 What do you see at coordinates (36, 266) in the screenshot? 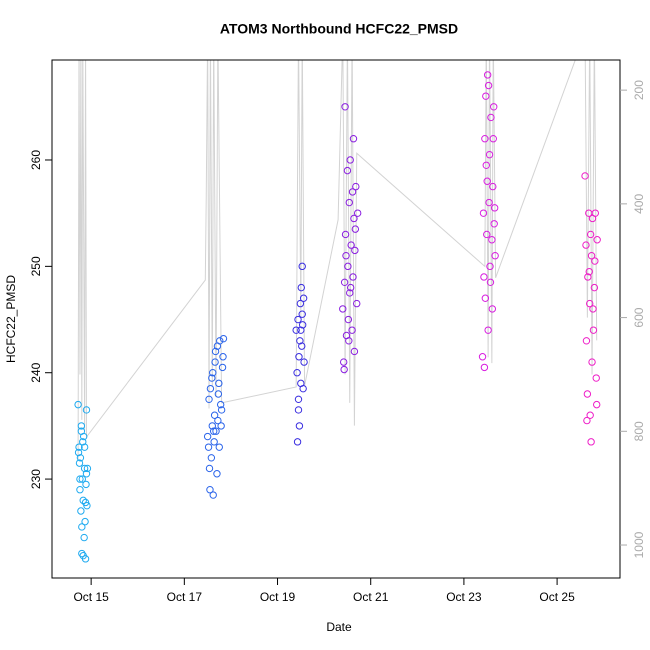
I see `y-tick-label: 250` at bounding box center [36, 266].